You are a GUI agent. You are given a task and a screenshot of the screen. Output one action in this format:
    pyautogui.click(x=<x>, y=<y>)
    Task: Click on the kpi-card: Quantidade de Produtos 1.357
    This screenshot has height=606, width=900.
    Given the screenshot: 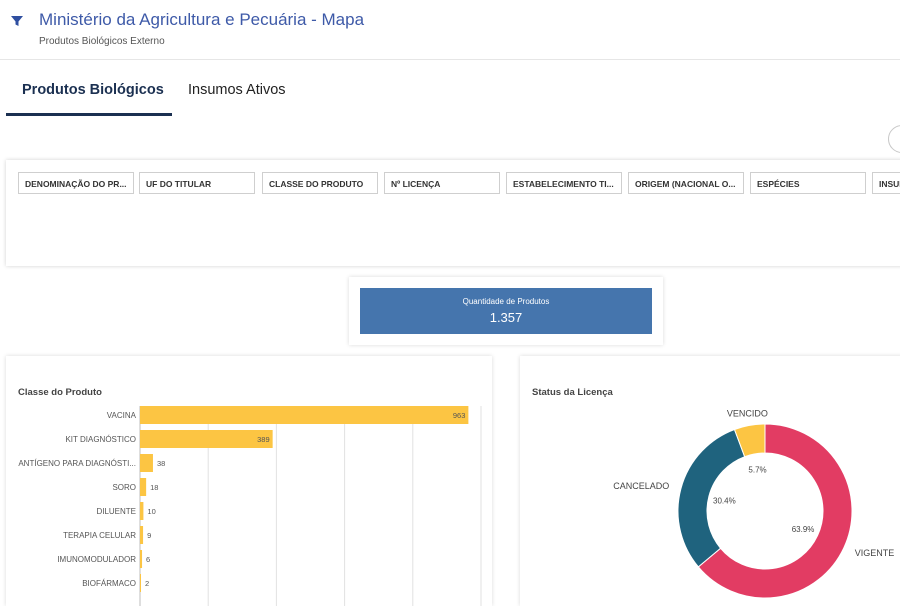 What is the action you would take?
    pyautogui.click(x=506, y=311)
    